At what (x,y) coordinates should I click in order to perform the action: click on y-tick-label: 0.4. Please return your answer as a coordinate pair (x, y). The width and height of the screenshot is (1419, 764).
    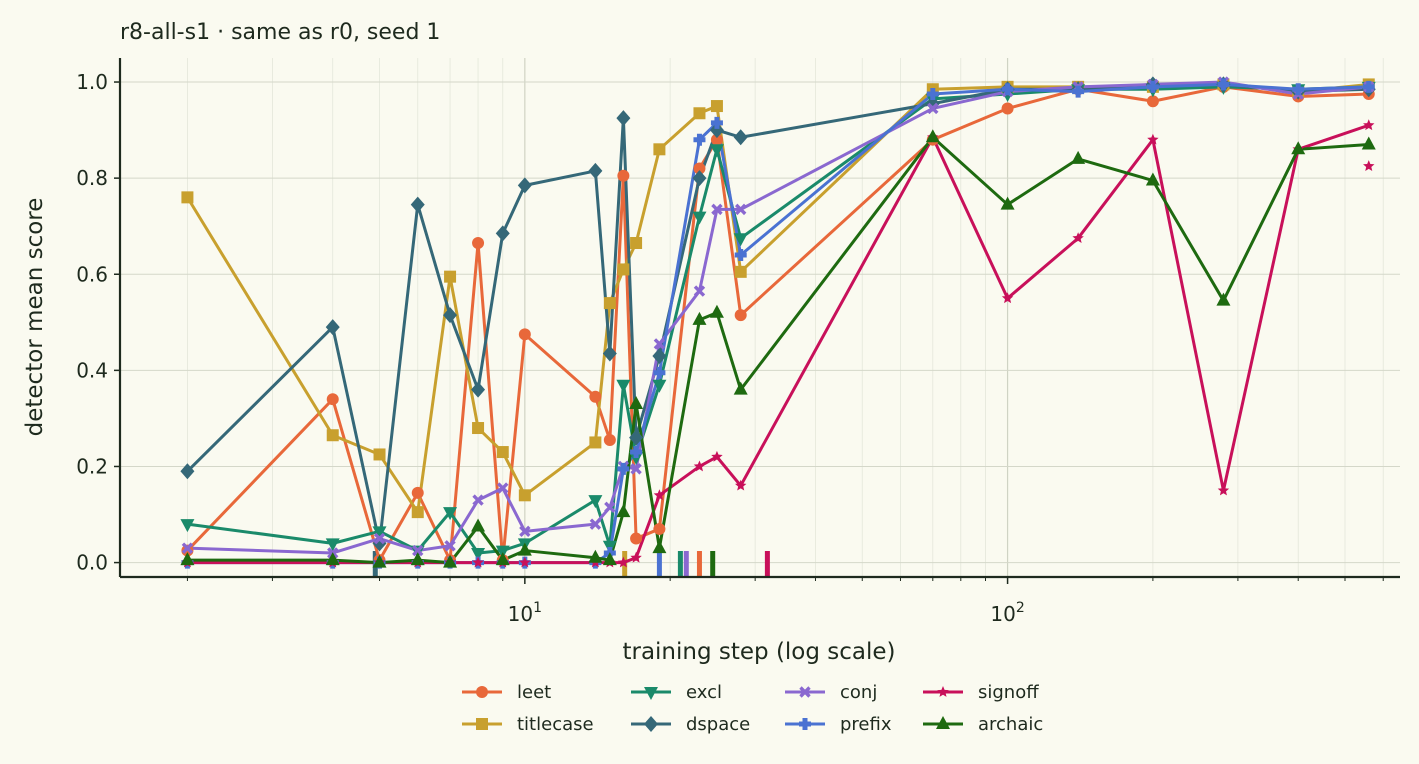
    Looking at the image, I should click on (92, 370).